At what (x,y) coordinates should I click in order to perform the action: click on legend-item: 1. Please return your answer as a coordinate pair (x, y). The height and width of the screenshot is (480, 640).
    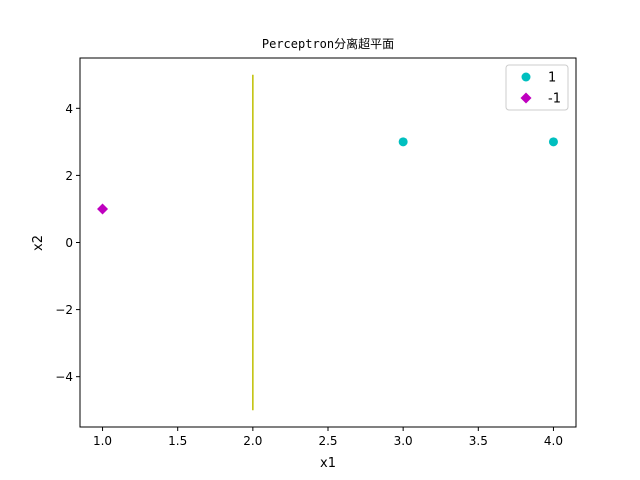
    Looking at the image, I should click on (538, 78).